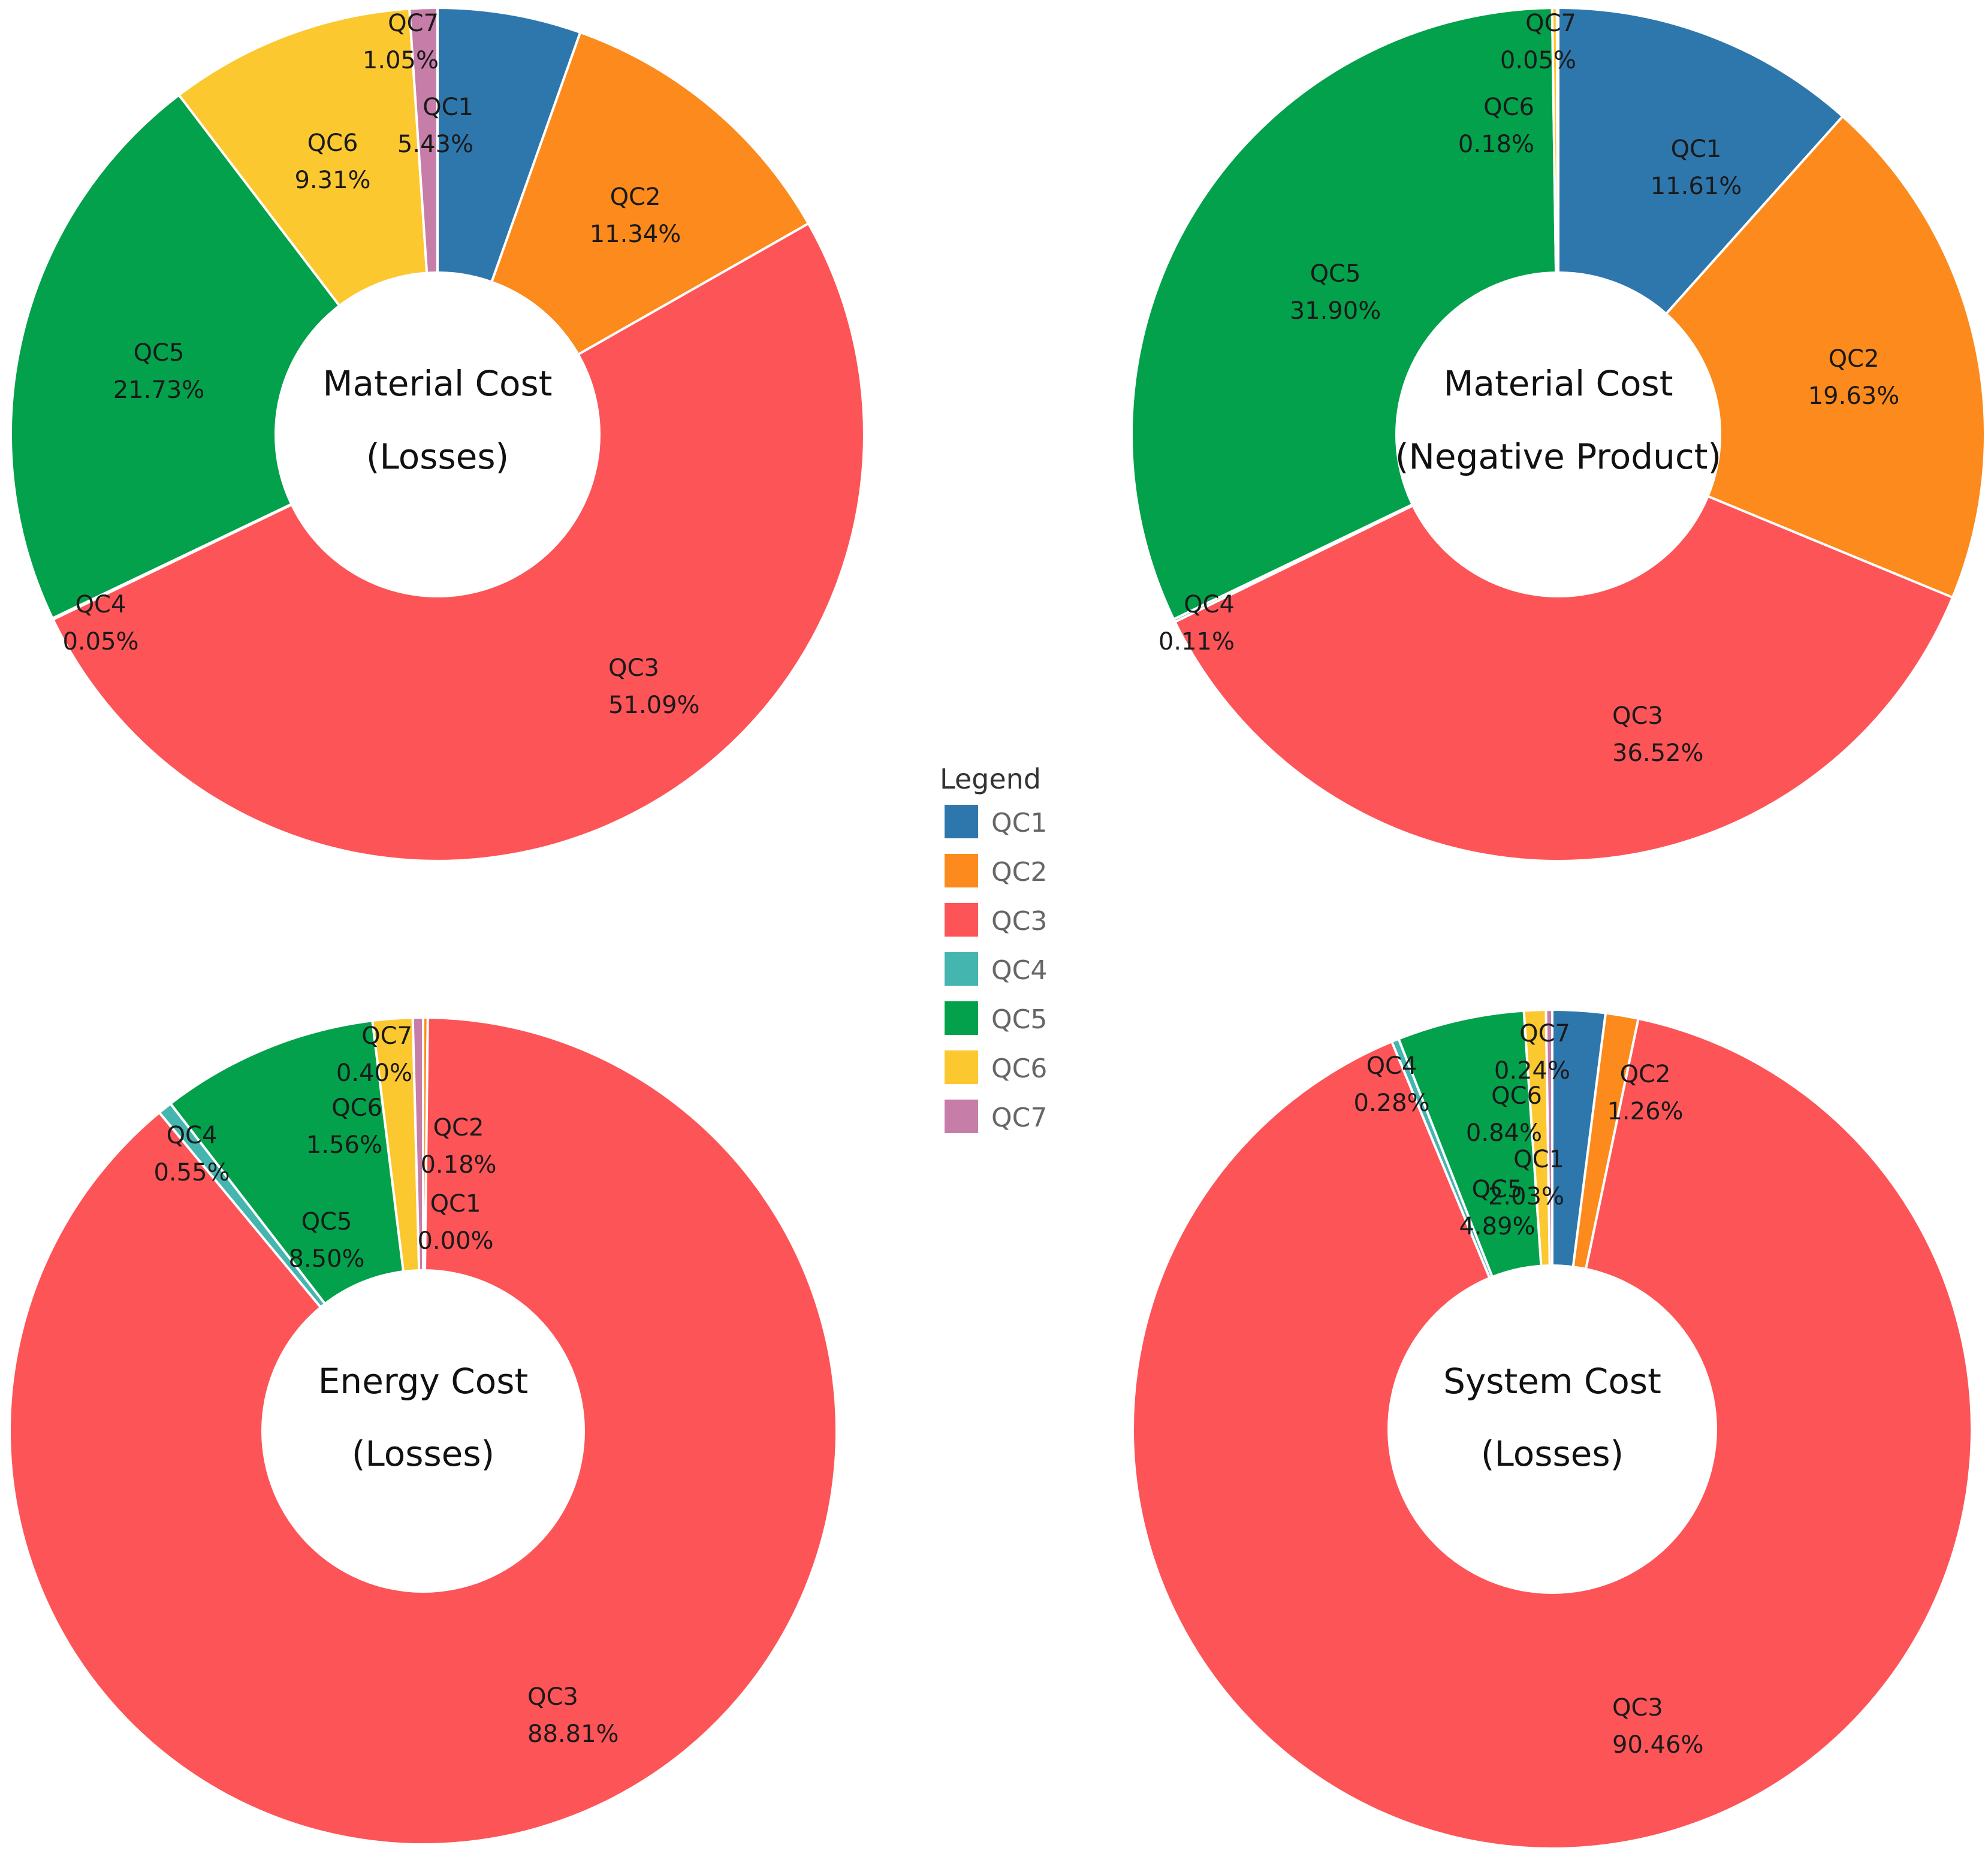 This screenshot has width=1988, height=1857. Describe the element at coordinates (635, 235) in the screenshot. I see `slice-value-qc2: 11.34%` at that location.